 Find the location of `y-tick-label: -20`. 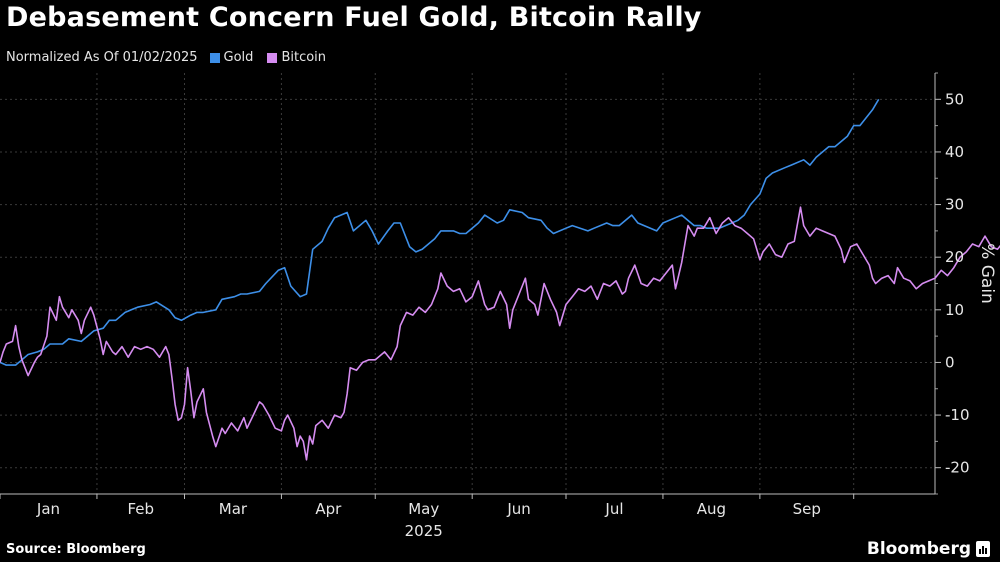

y-tick-label: -20 is located at coordinates (957, 468).